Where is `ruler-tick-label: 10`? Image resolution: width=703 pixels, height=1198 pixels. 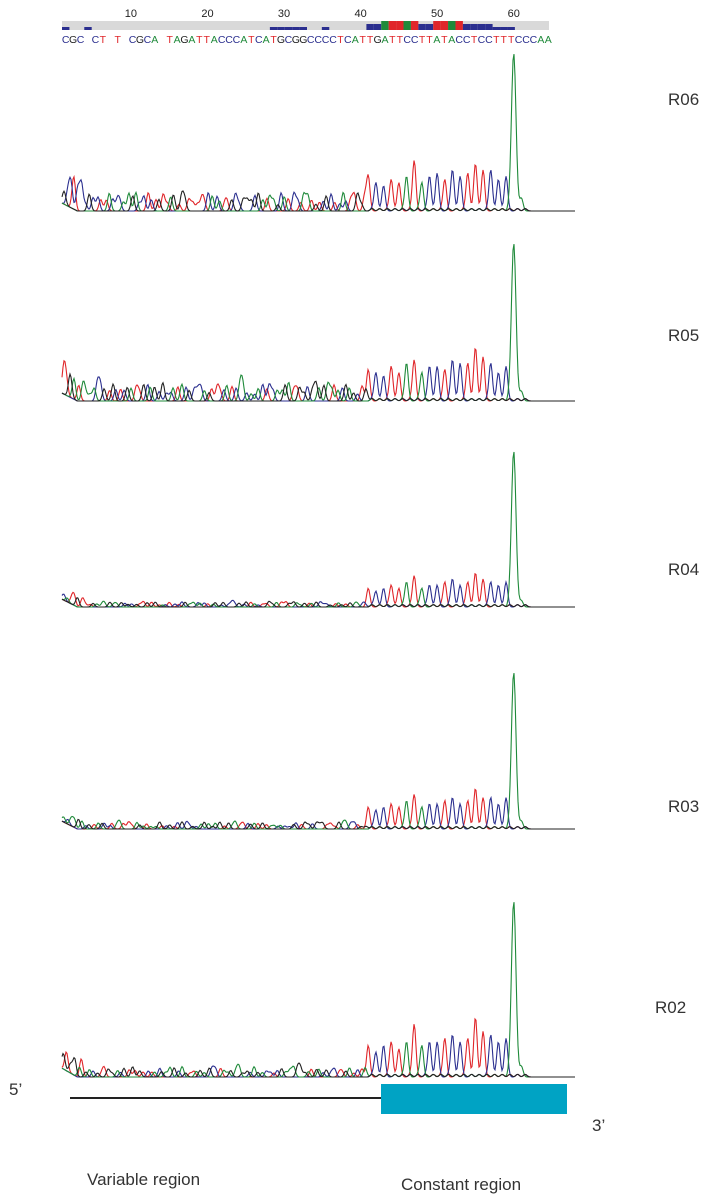
ruler-tick-label: 10 is located at coordinates (131, 14).